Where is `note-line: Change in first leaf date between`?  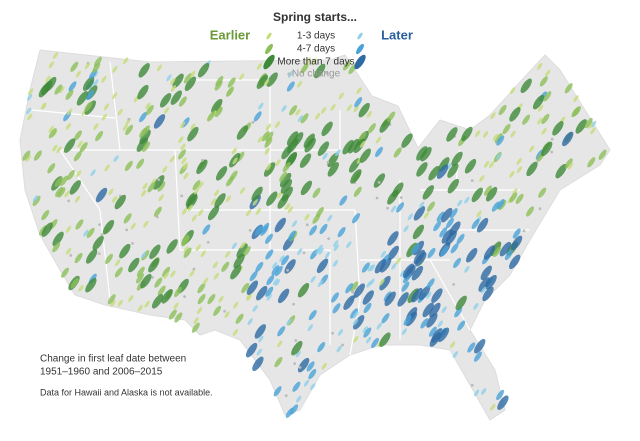
note-line: Change in first leaf date between is located at coordinates (113, 359).